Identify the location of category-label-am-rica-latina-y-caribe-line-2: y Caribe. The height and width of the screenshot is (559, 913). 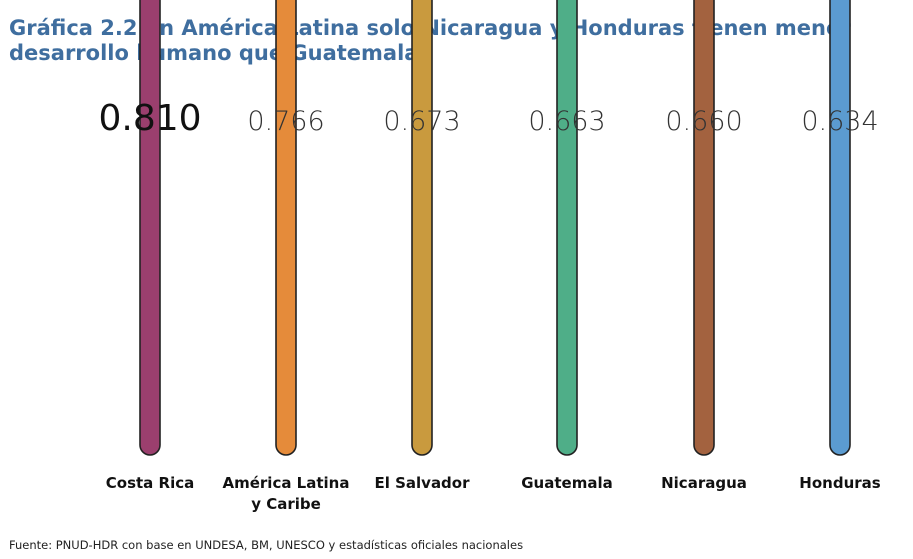
(286, 504).